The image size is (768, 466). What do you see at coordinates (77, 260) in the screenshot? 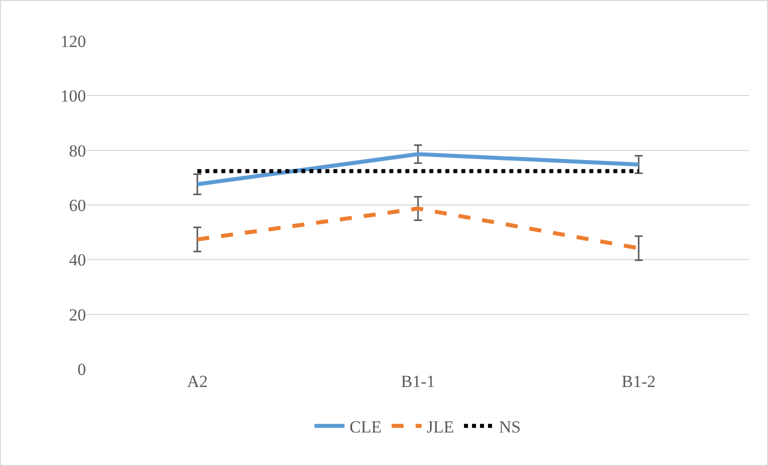
I see `y-tick-label: 40` at bounding box center [77, 260].